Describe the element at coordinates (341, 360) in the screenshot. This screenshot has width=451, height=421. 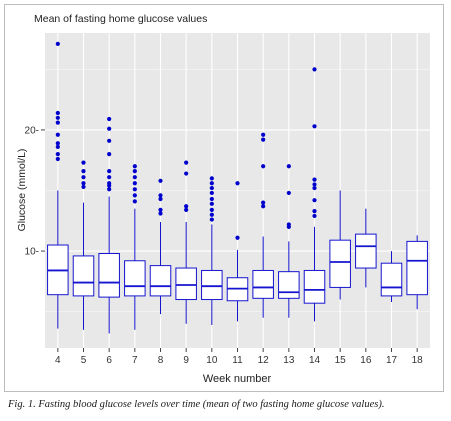
I see `x-tick-label: 15` at that location.